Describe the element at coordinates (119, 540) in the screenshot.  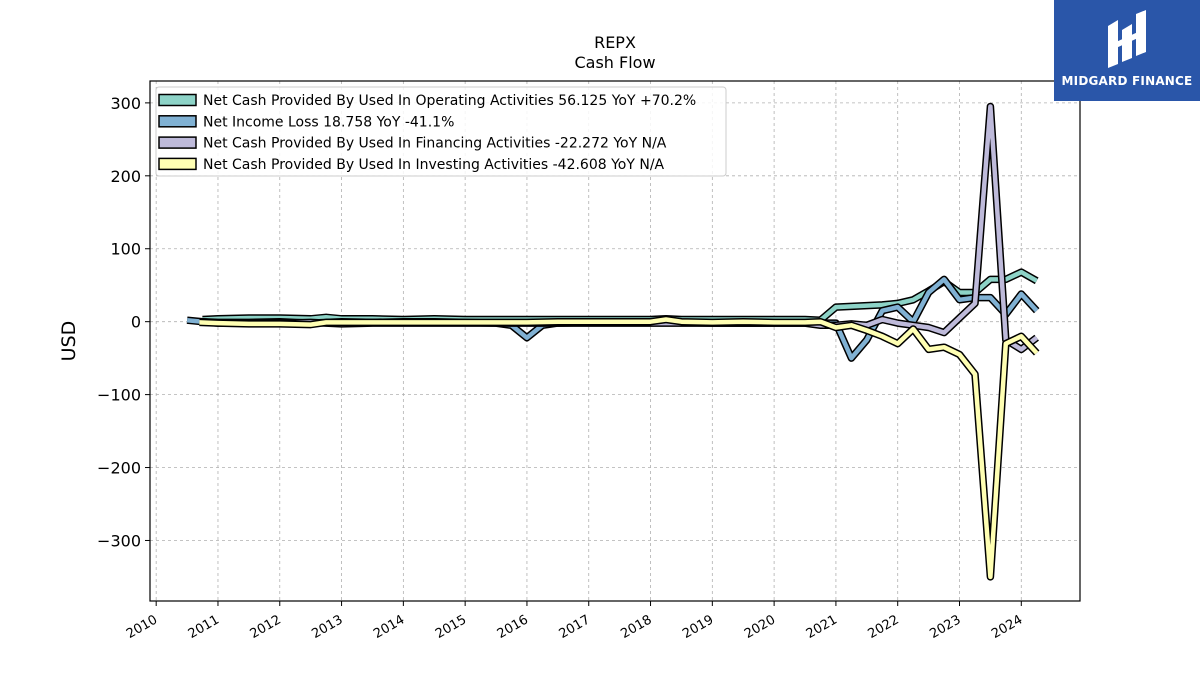
I see `y-tick-label: −300` at that location.